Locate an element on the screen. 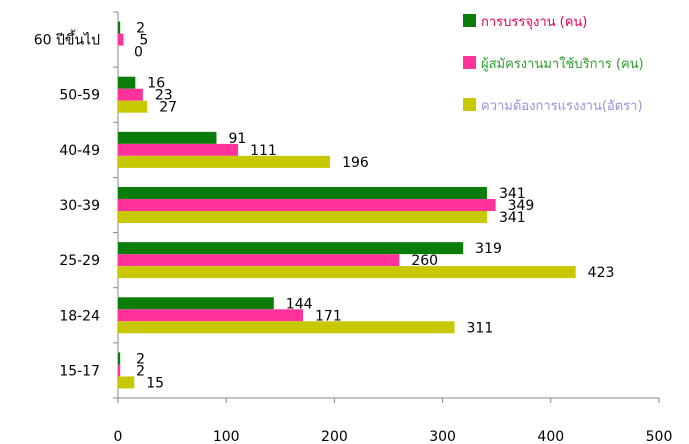 The height and width of the screenshot is (444, 689). data-label: 171 is located at coordinates (328, 316).